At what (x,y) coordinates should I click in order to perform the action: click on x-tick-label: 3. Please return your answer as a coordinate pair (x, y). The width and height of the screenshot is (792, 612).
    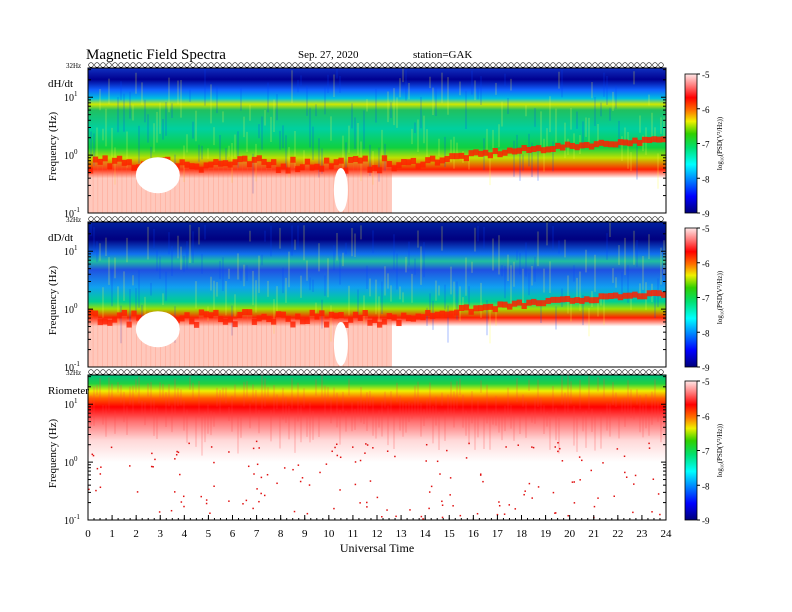
    Looking at the image, I should click on (161, 534).